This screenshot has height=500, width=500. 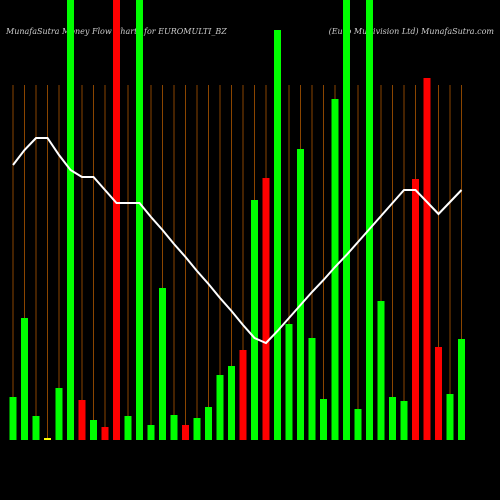 I want to click on chart-subtitle: (Euro Multivision Ltd) MunafaSutra.com, so click(x=412, y=31).